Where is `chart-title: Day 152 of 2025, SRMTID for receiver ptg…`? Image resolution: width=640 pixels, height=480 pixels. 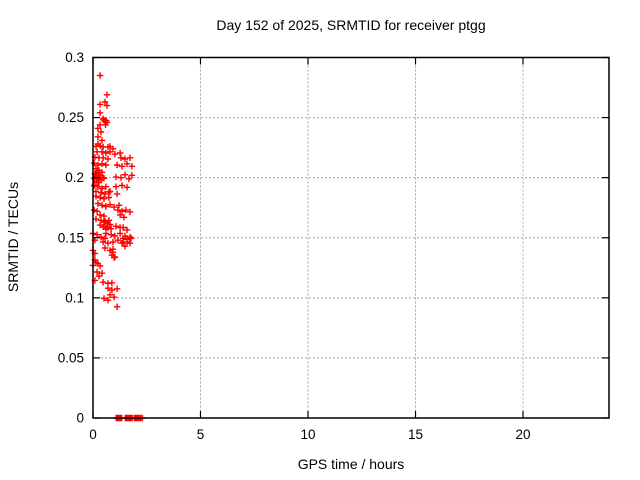 chart-title: Day 152 of 2025, SRMTID for receiver ptg… is located at coordinates (351, 25).